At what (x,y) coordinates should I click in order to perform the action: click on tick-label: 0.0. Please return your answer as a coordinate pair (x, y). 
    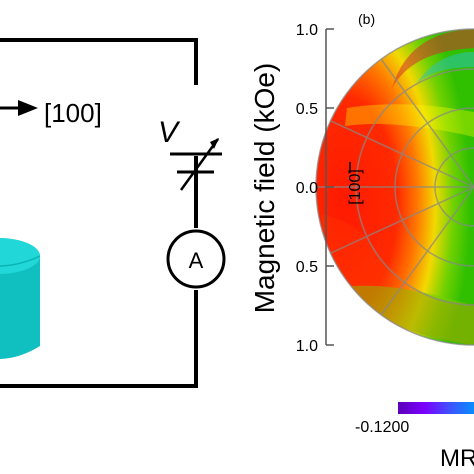
    Looking at the image, I should click on (307, 188).